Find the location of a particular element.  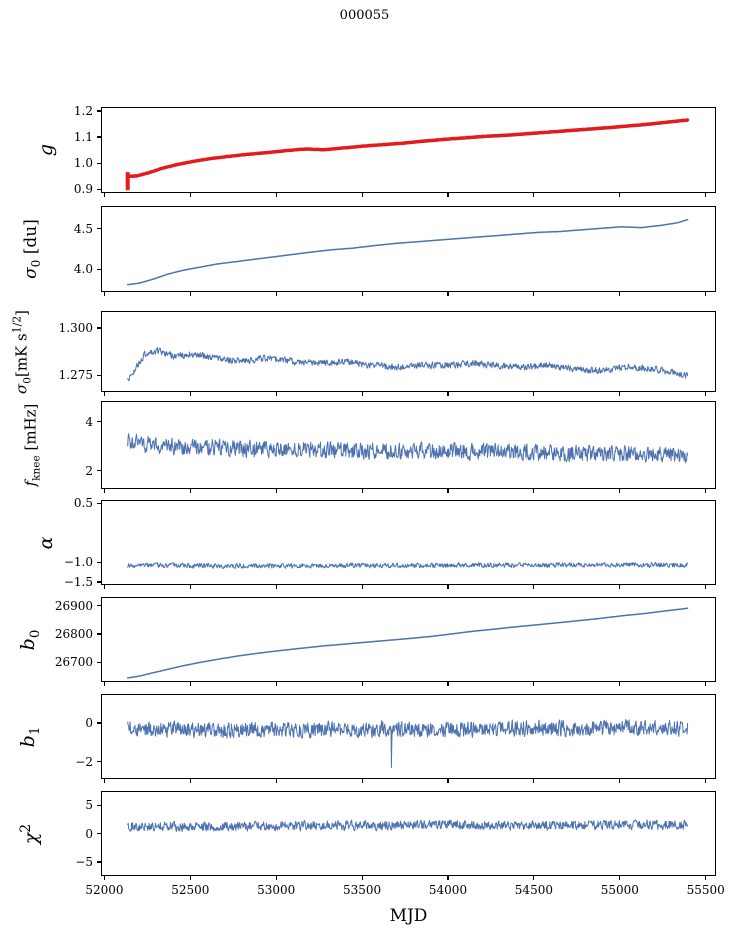

y-axis-label-b1: b1 is located at coordinates (30, 736).